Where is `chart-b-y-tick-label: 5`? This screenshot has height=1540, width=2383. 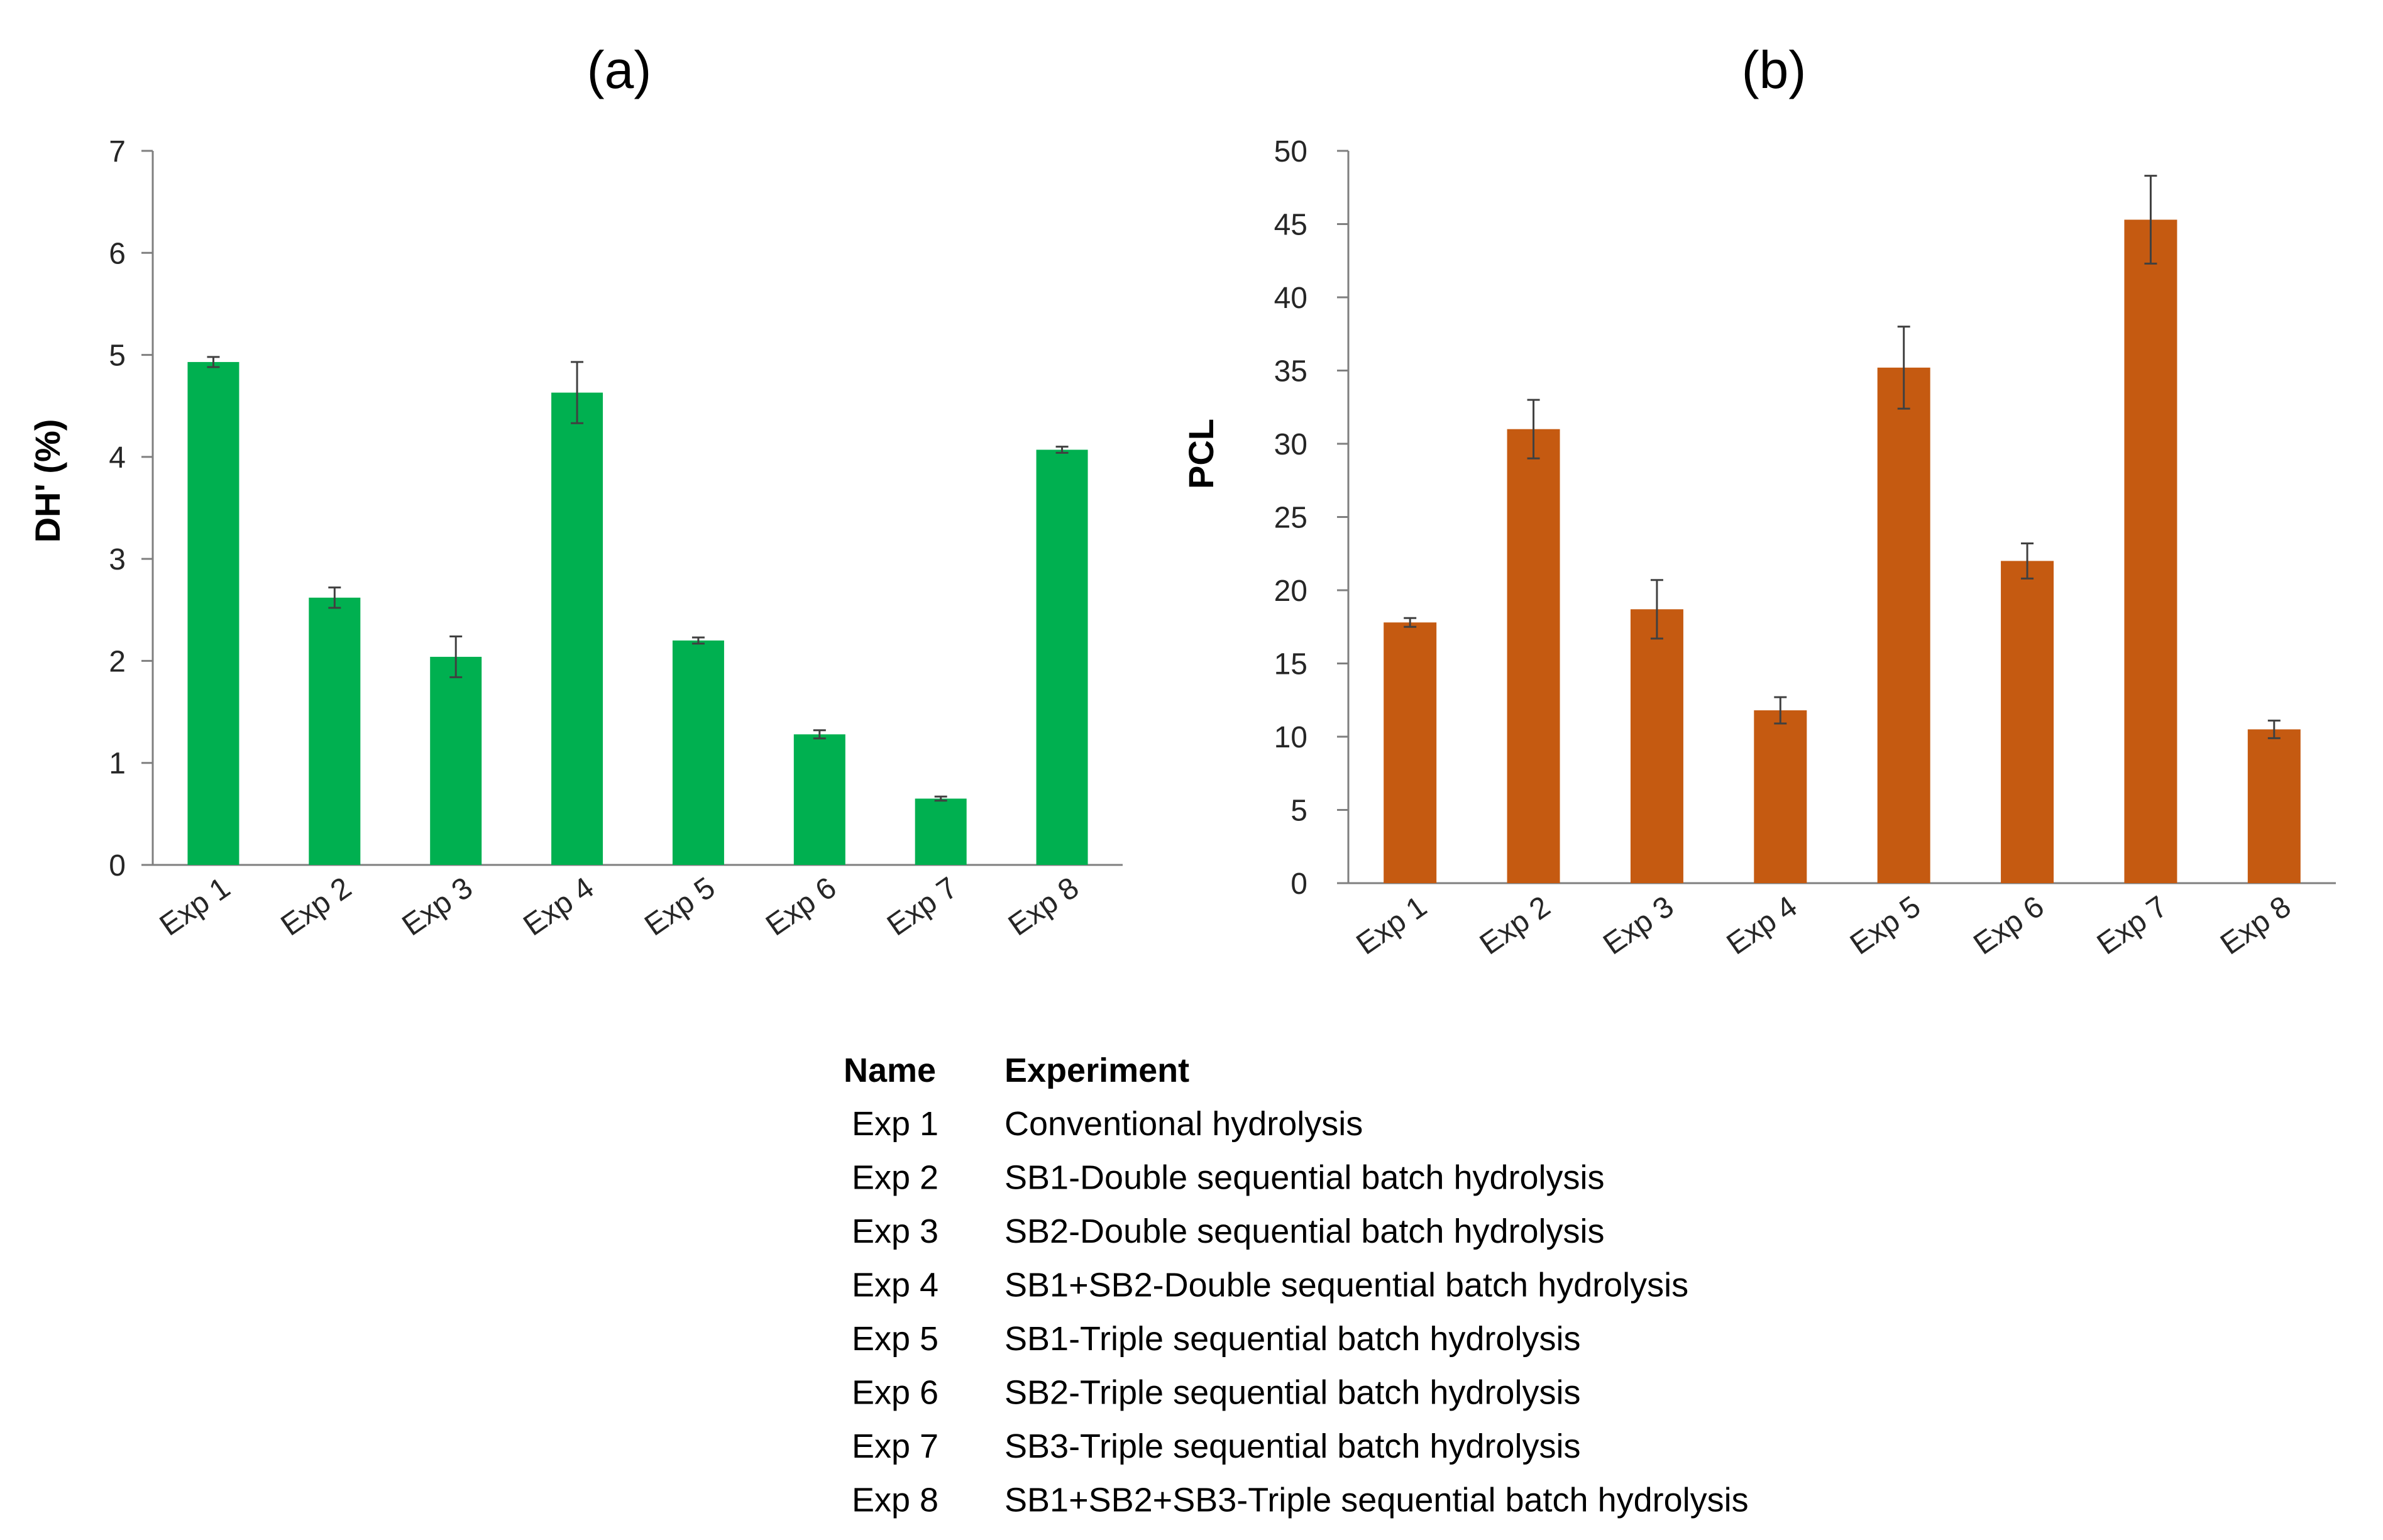
chart-b-y-tick-label: 5 is located at coordinates (1299, 811).